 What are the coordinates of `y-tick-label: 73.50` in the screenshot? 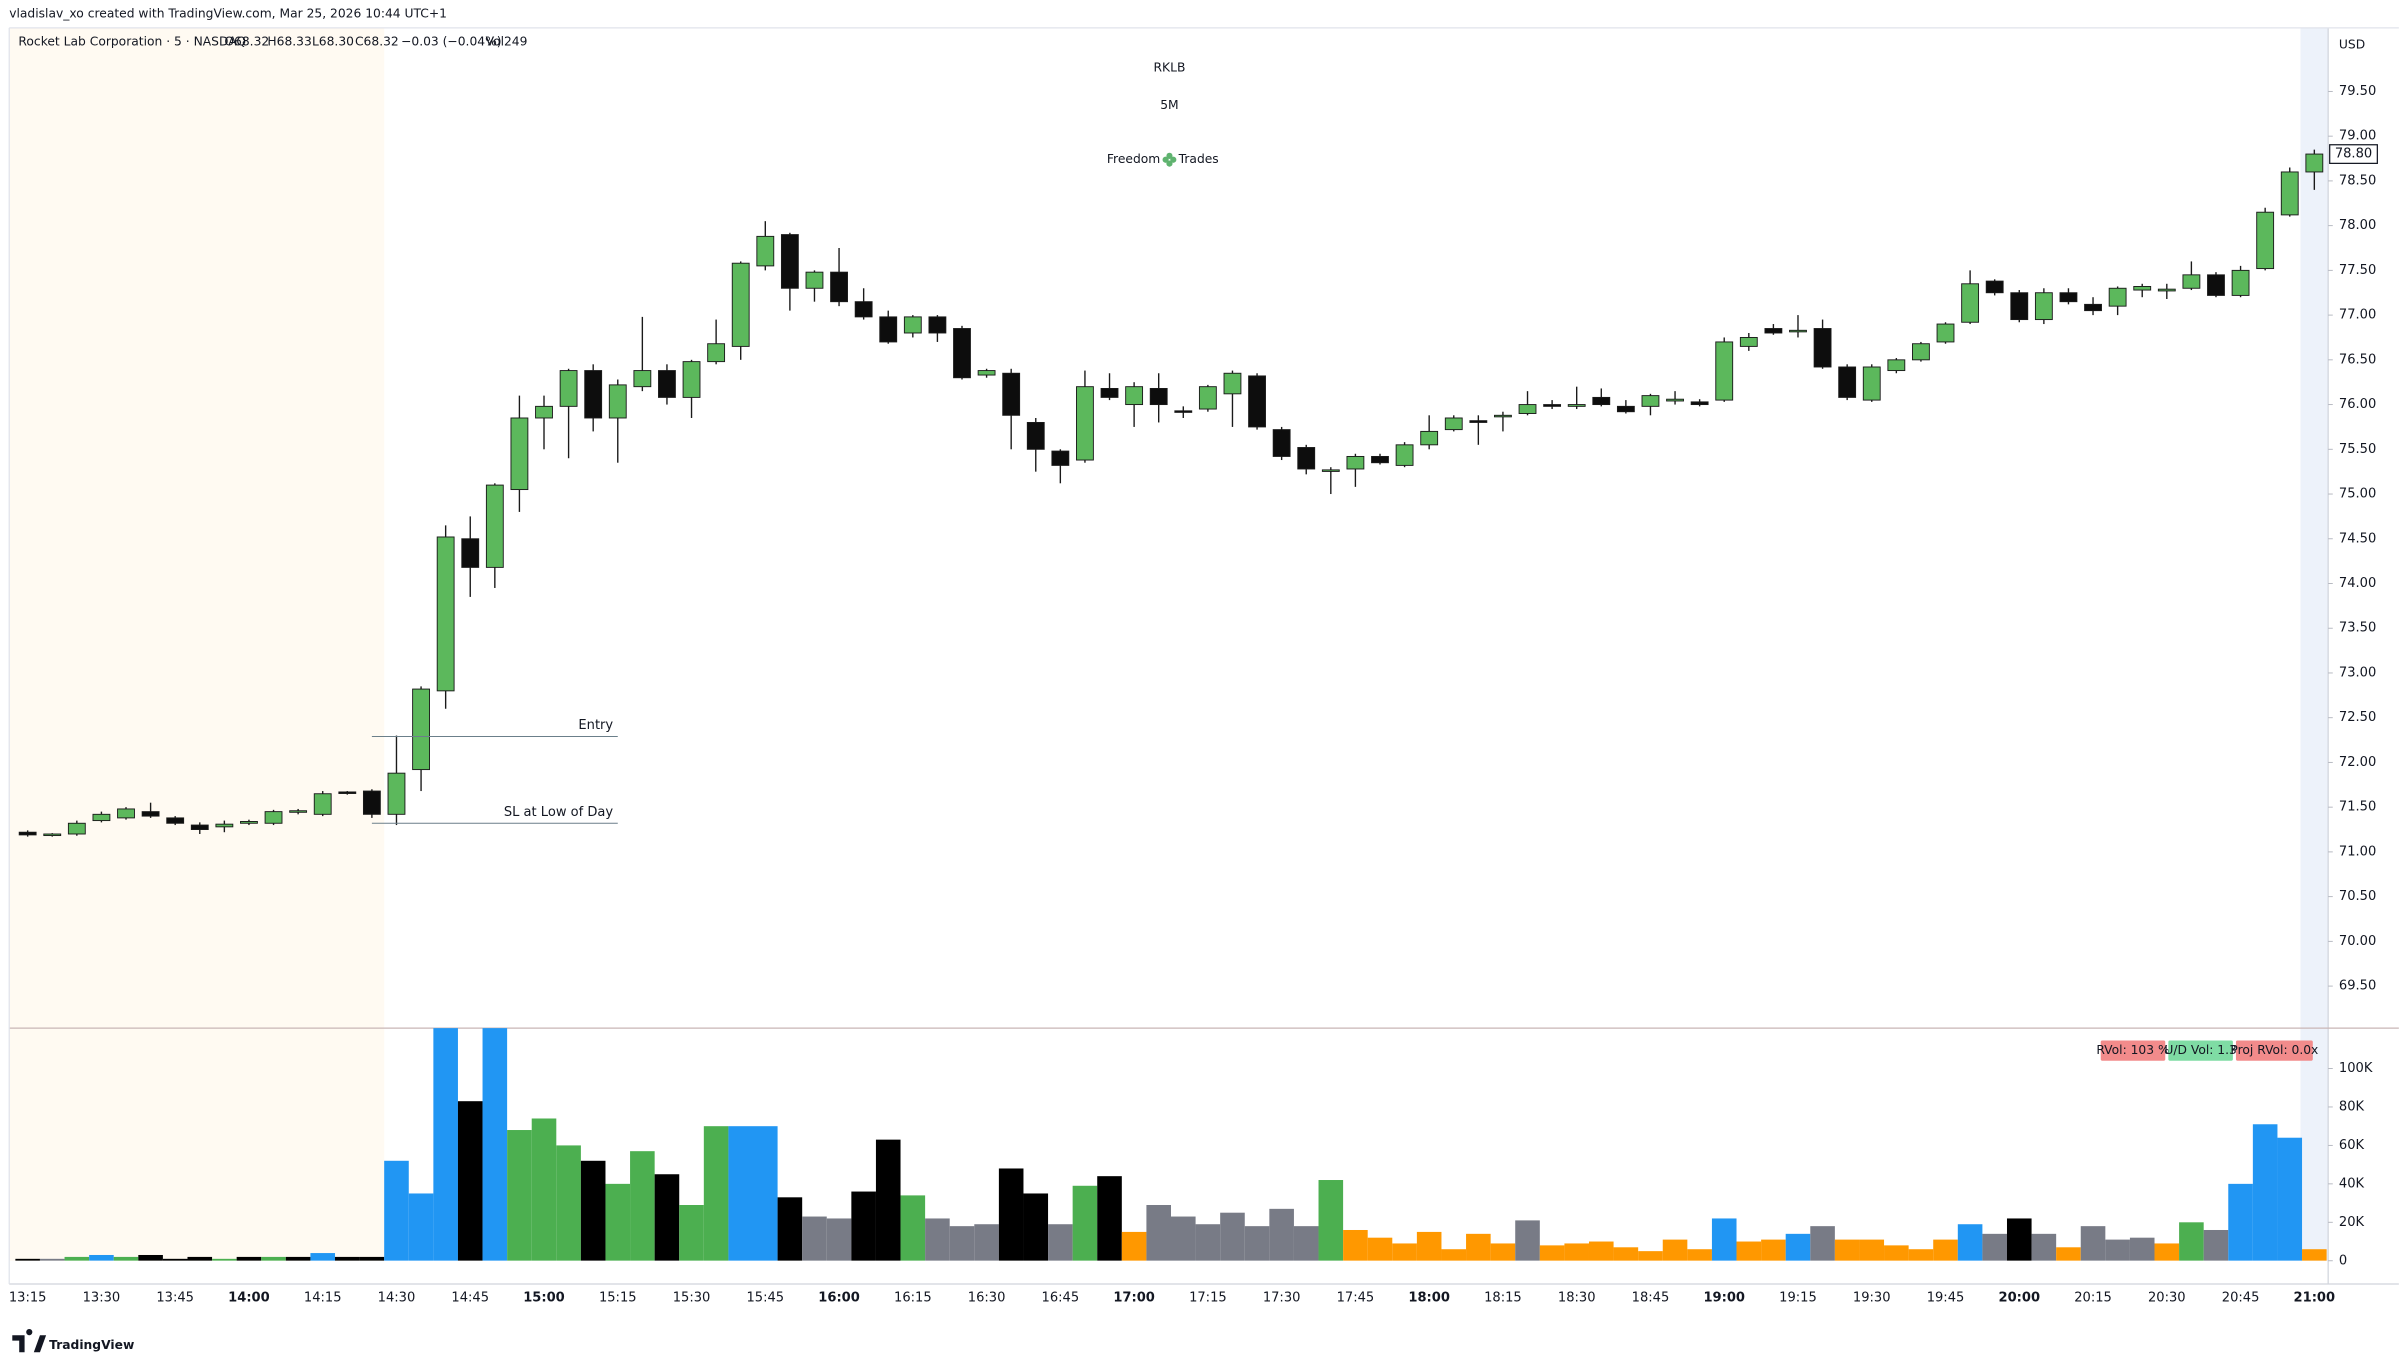 It's located at (2357, 628).